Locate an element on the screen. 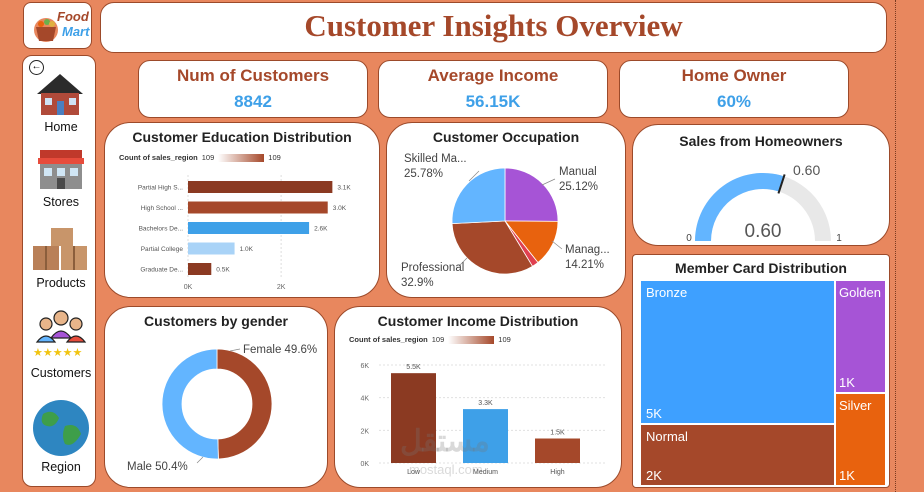 The image size is (924, 492). legend-min: 109 is located at coordinates (438, 339).